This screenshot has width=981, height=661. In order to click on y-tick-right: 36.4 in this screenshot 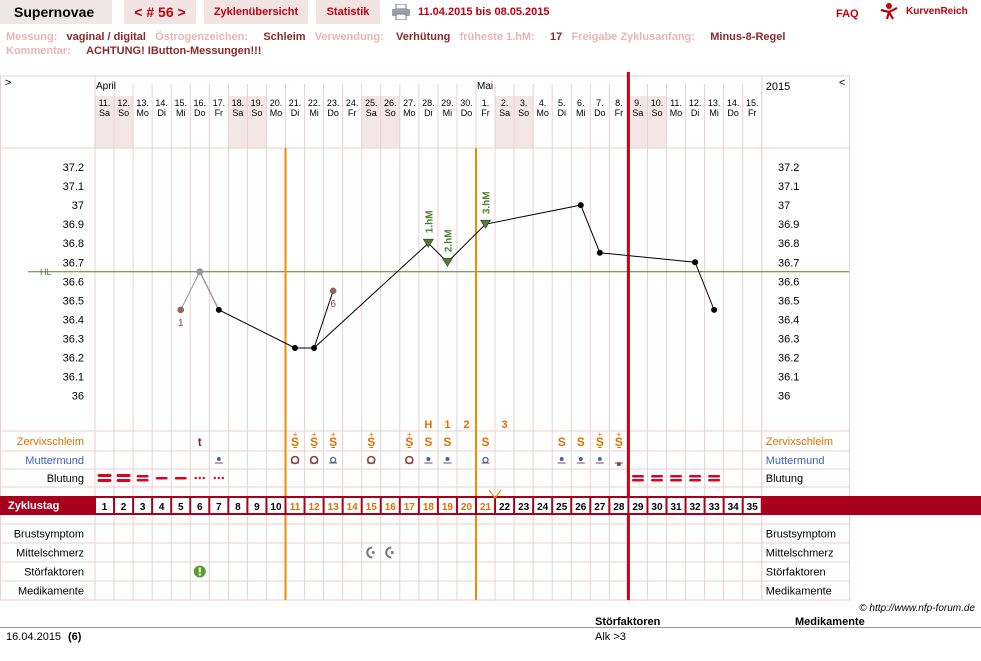, I will do `click(788, 320)`.